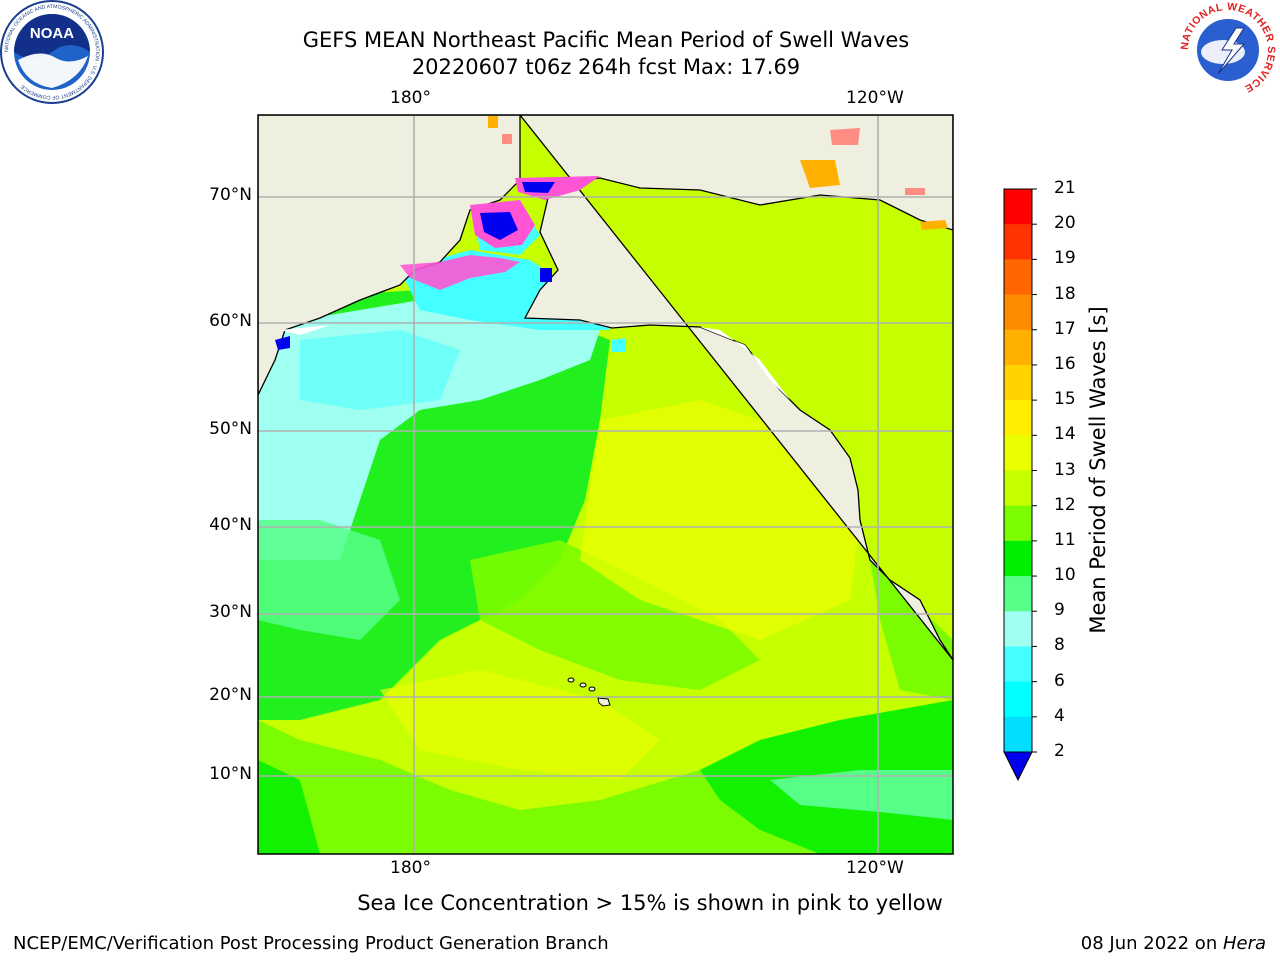  What do you see at coordinates (410, 98) in the screenshot?
I see `lon-label-top-180: 180°` at bounding box center [410, 98].